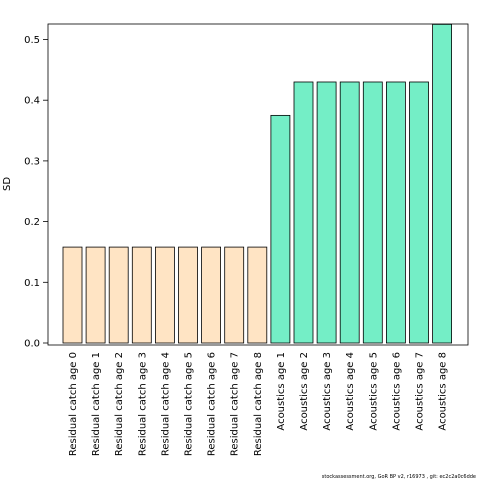 The height and width of the screenshot is (480, 480). What do you see at coordinates (327, 391) in the screenshot?
I see `x-tick-label-11: Acoustics age 3` at bounding box center [327, 391].